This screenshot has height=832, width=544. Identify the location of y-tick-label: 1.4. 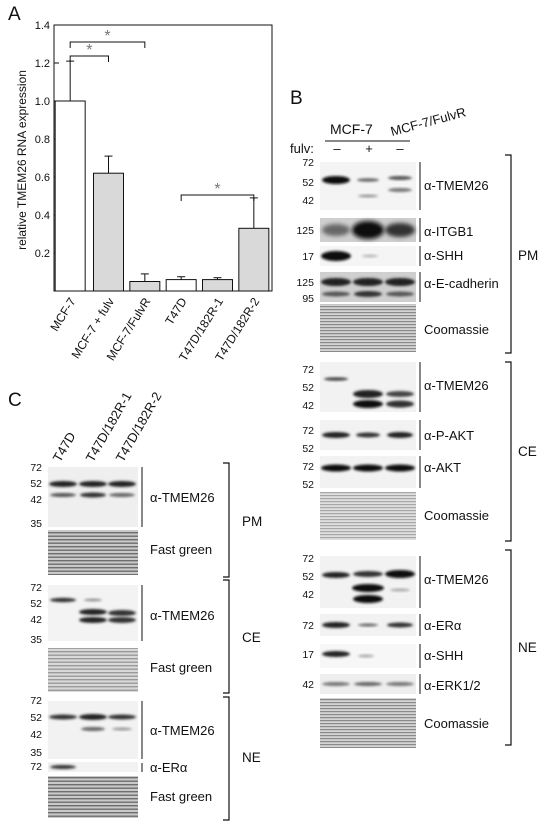
(42, 26).